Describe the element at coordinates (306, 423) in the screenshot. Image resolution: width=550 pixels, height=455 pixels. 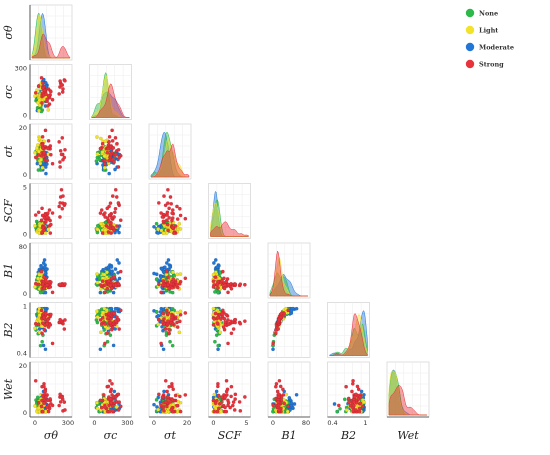
I see `x-tick-label: 80` at that location.